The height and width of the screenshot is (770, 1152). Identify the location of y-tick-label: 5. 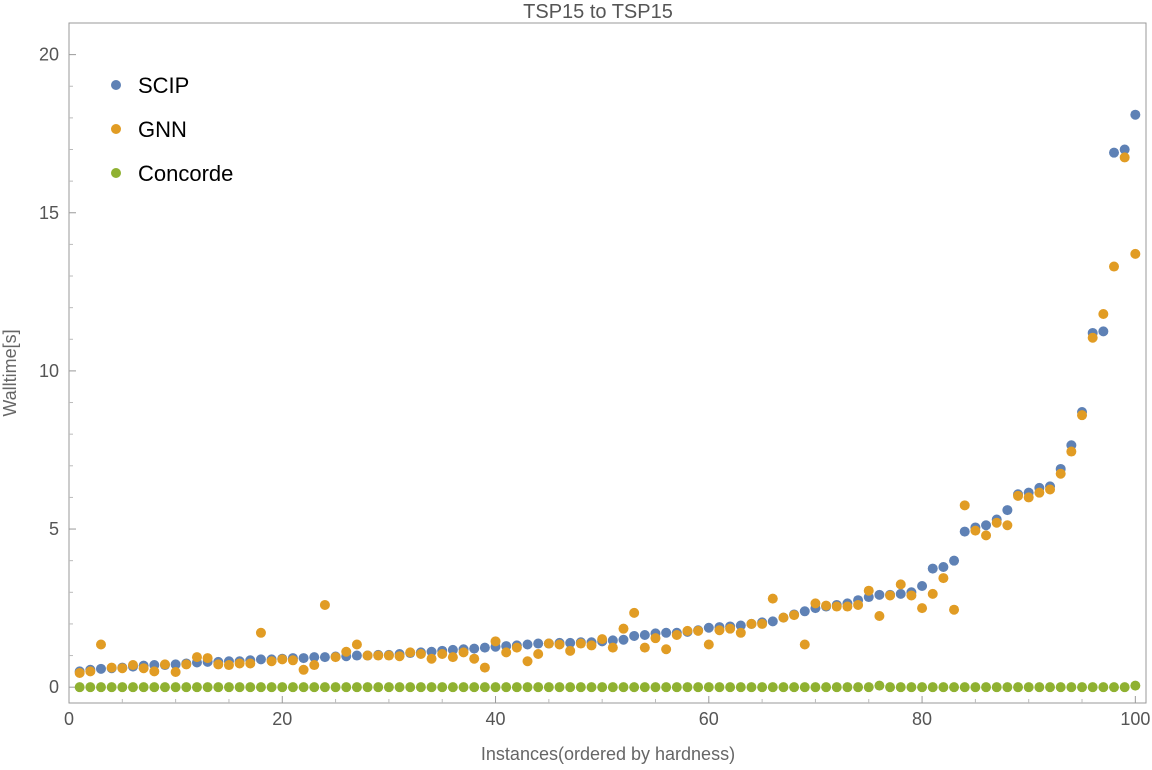
(54, 529).